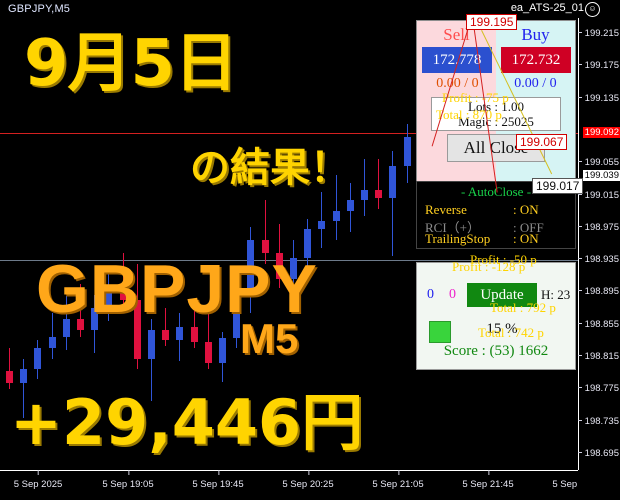 This screenshot has height=500, width=620. I want to click on price-axis-tick-label: 198.775, so click(601, 389).